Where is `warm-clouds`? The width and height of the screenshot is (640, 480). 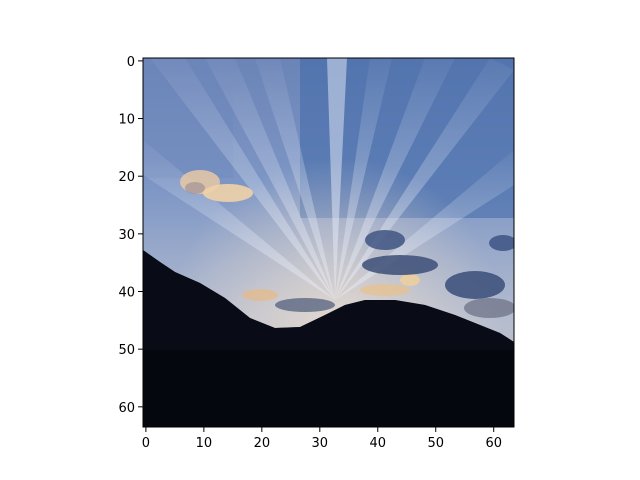 warm-clouds is located at coordinates (300, 235).